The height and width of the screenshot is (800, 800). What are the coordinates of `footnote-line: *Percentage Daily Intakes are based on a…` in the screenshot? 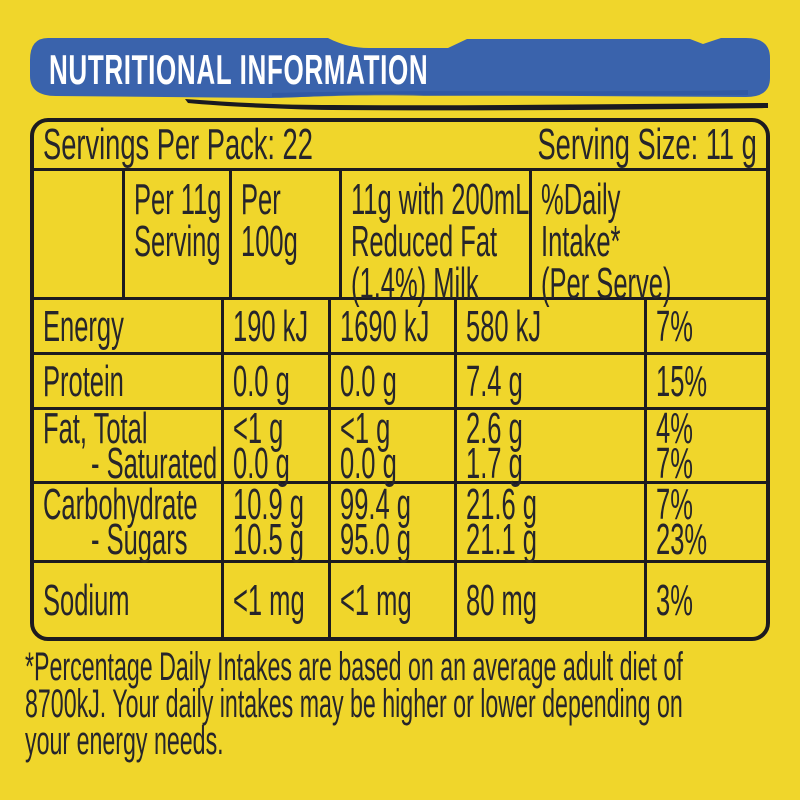 It's located at (354, 667).